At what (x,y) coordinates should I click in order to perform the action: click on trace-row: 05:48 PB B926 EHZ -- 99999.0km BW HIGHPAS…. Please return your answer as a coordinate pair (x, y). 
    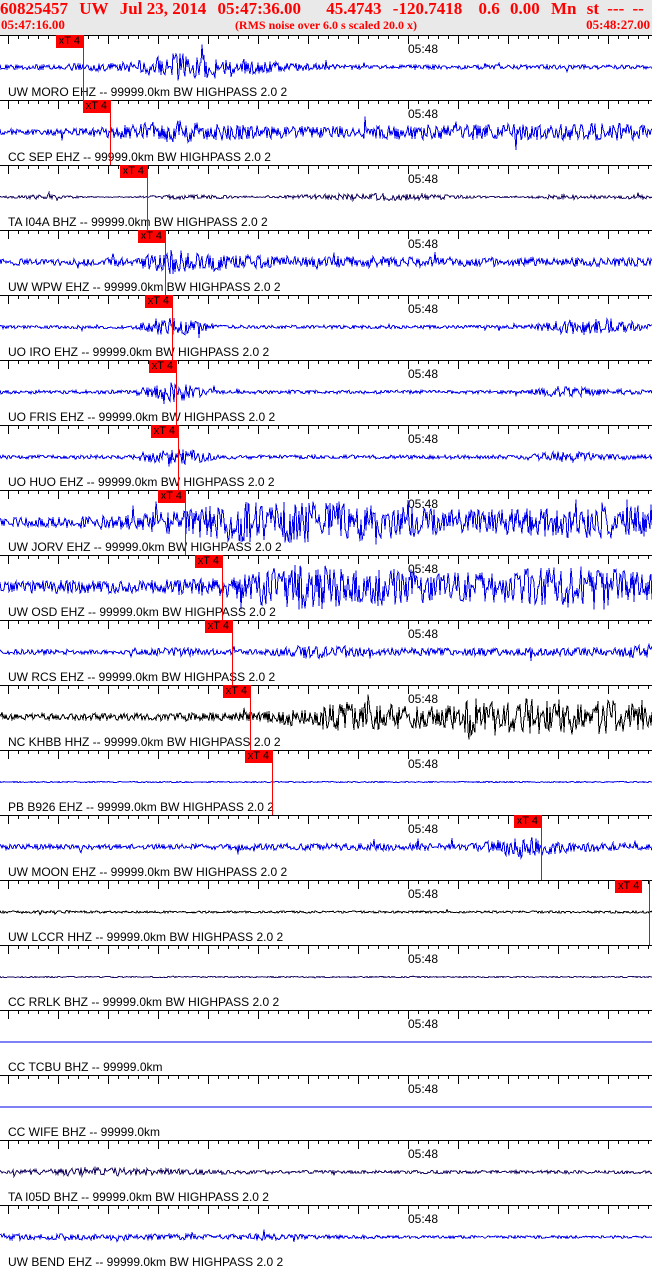
    Looking at the image, I should click on (326, 782).